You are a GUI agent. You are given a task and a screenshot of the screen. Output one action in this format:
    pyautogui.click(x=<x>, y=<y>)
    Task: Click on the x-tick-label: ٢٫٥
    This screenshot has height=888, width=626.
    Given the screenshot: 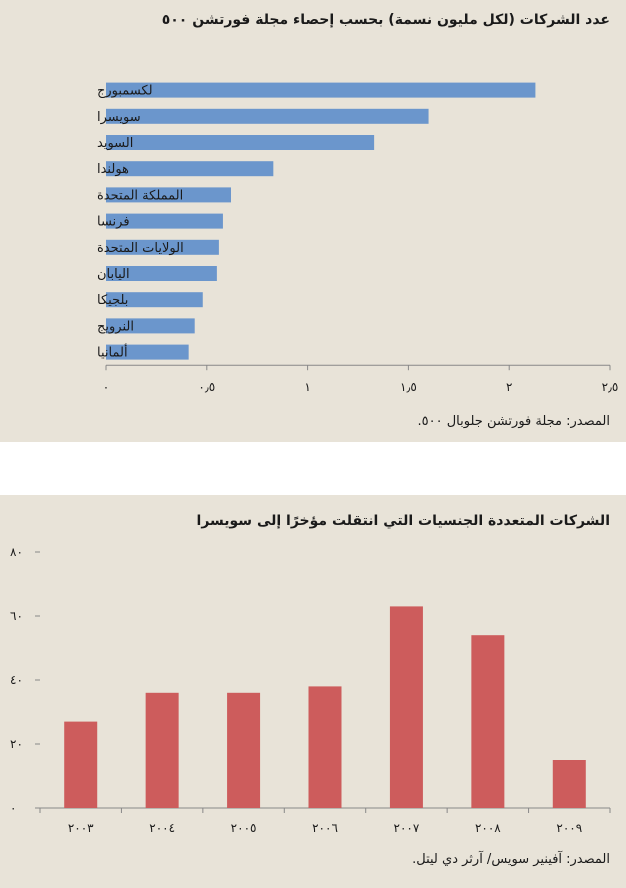 What is the action you would take?
    pyautogui.click(x=610, y=387)
    